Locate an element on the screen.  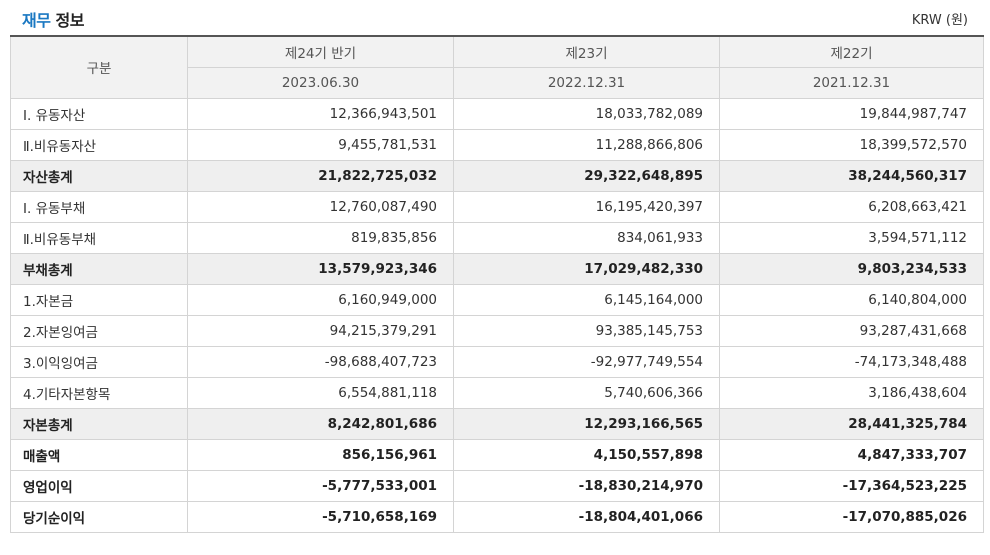
row-label: Ⅰ. 유동부채 is located at coordinates (99, 206).